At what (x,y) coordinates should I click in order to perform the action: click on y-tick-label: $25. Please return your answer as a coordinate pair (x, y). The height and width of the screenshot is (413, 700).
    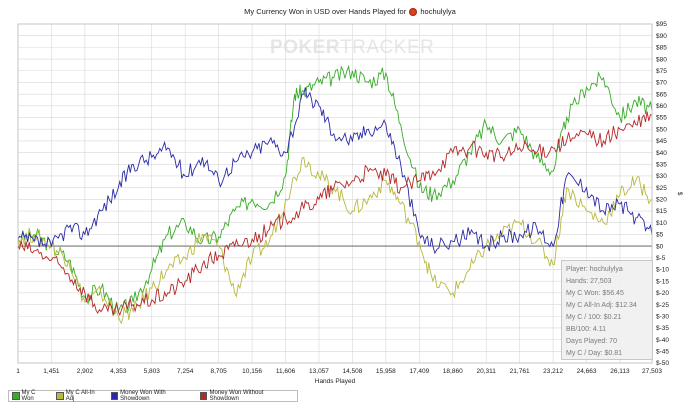
    Looking at the image, I should click on (661, 188).